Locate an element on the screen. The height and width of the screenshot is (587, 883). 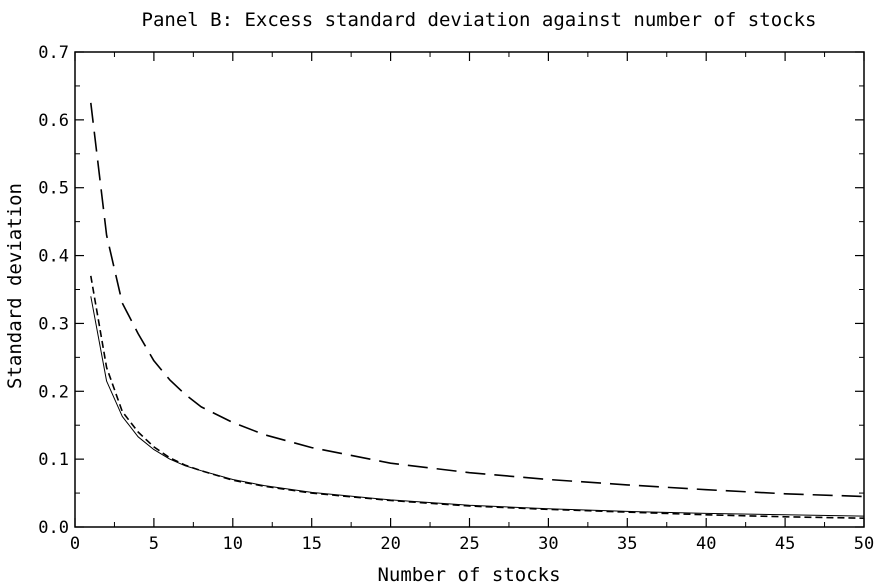
x-tick-label: 0 is located at coordinates (75, 544).